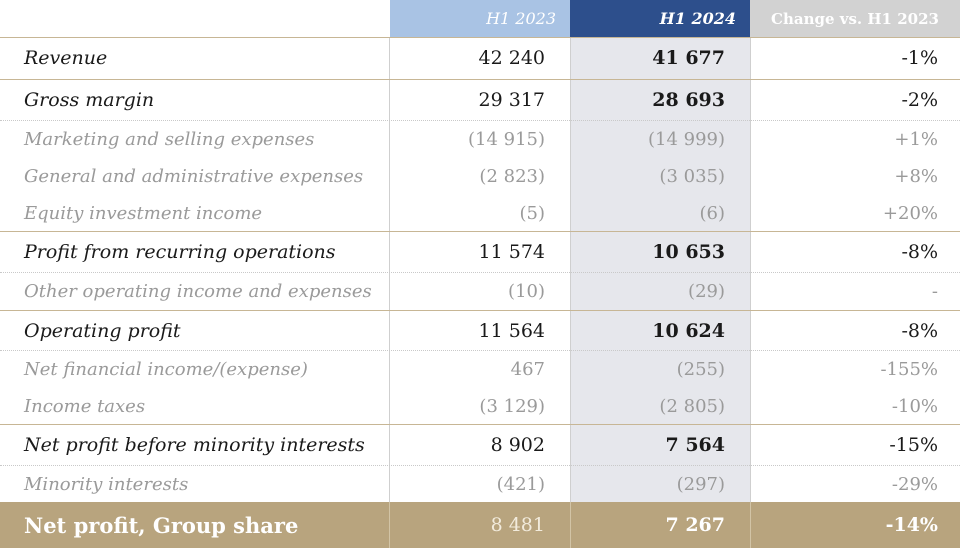 The height and width of the screenshot is (548, 960). I want to click on value-change: -, so click(934, 291).